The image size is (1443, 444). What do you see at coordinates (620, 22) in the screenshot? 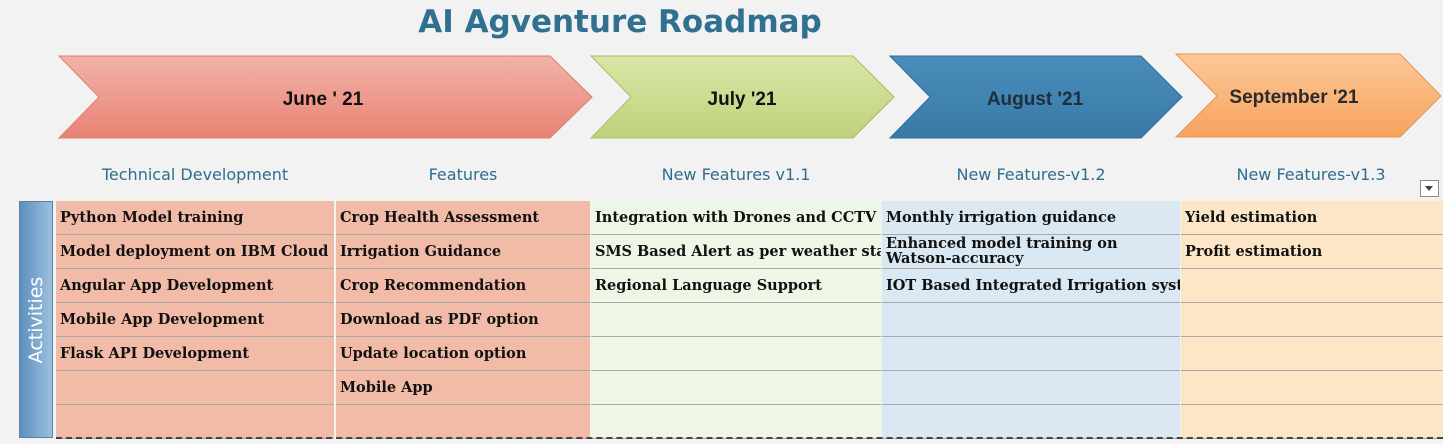
I see `page-title: AI Agventure Roadmap` at bounding box center [620, 22].